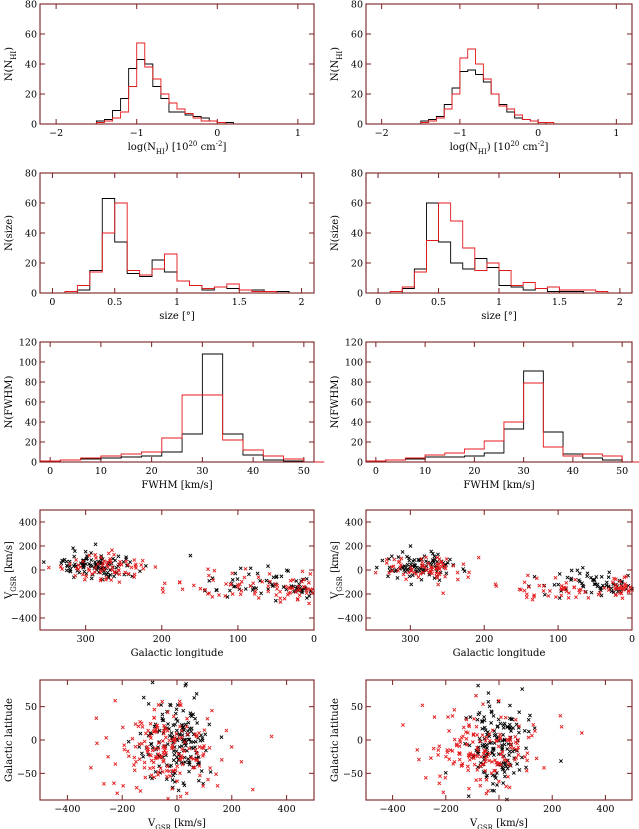 The image size is (639, 829). Describe the element at coordinates (538, 133) in the screenshot. I see `x-tick-label: 0` at that location.